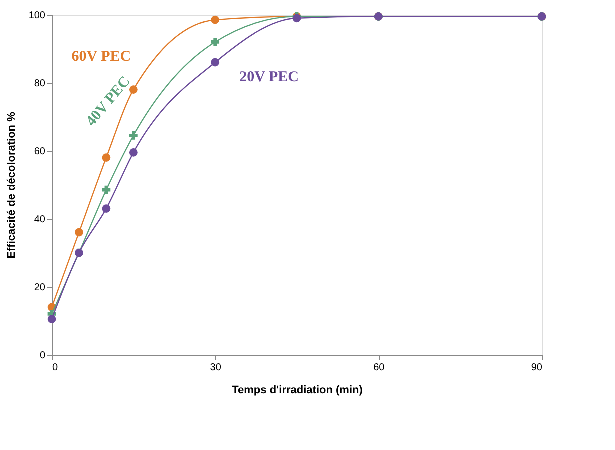 The height and width of the screenshot is (450, 615). What do you see at coordinates (216, 368) in the screenshot?
I see `x-tick-label: 30` at bounding box center [216, 368].